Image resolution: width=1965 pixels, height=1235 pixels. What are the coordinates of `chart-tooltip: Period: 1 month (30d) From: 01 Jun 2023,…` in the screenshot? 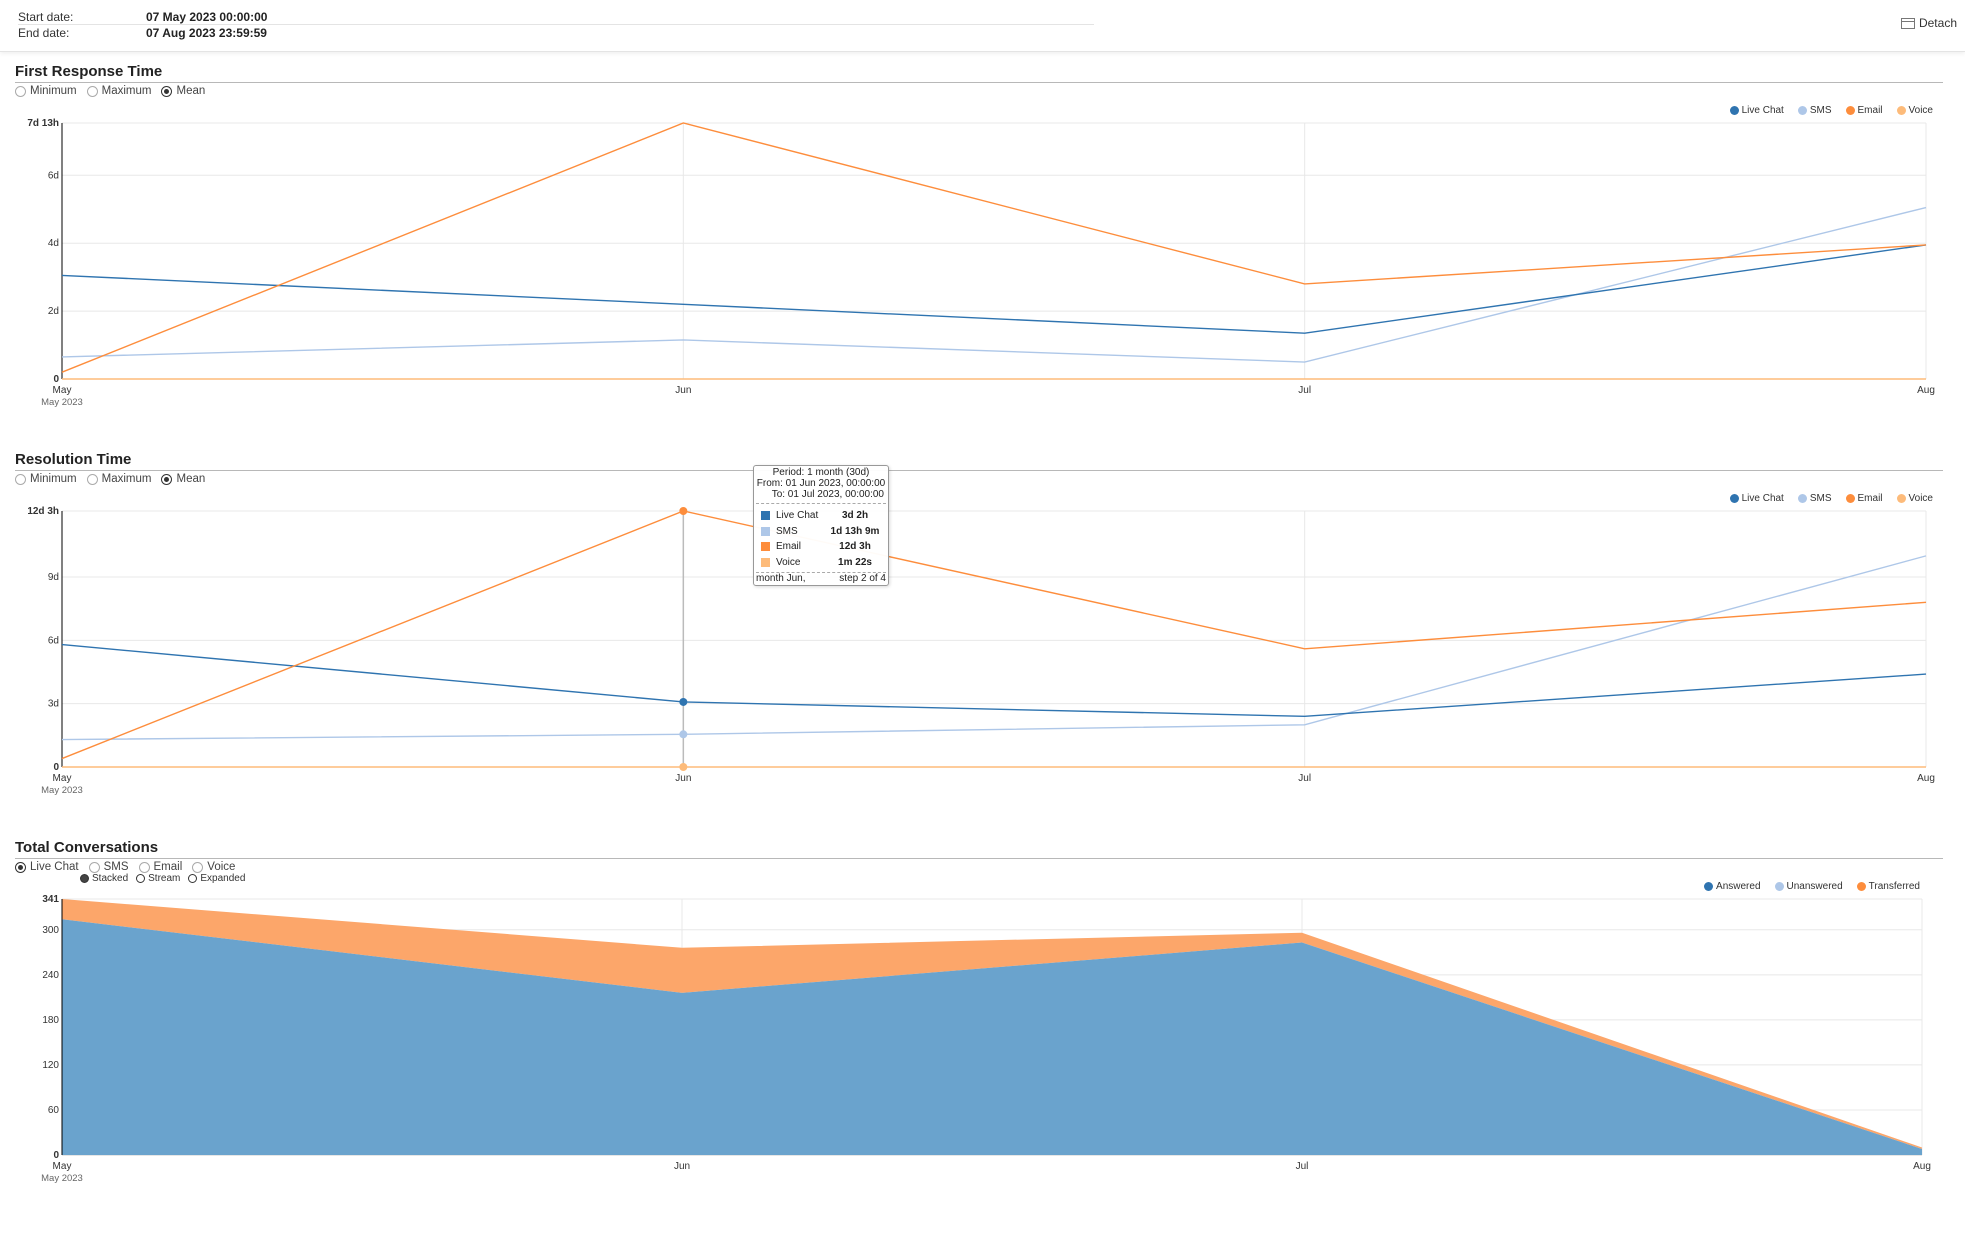 It's located at (821, 525).